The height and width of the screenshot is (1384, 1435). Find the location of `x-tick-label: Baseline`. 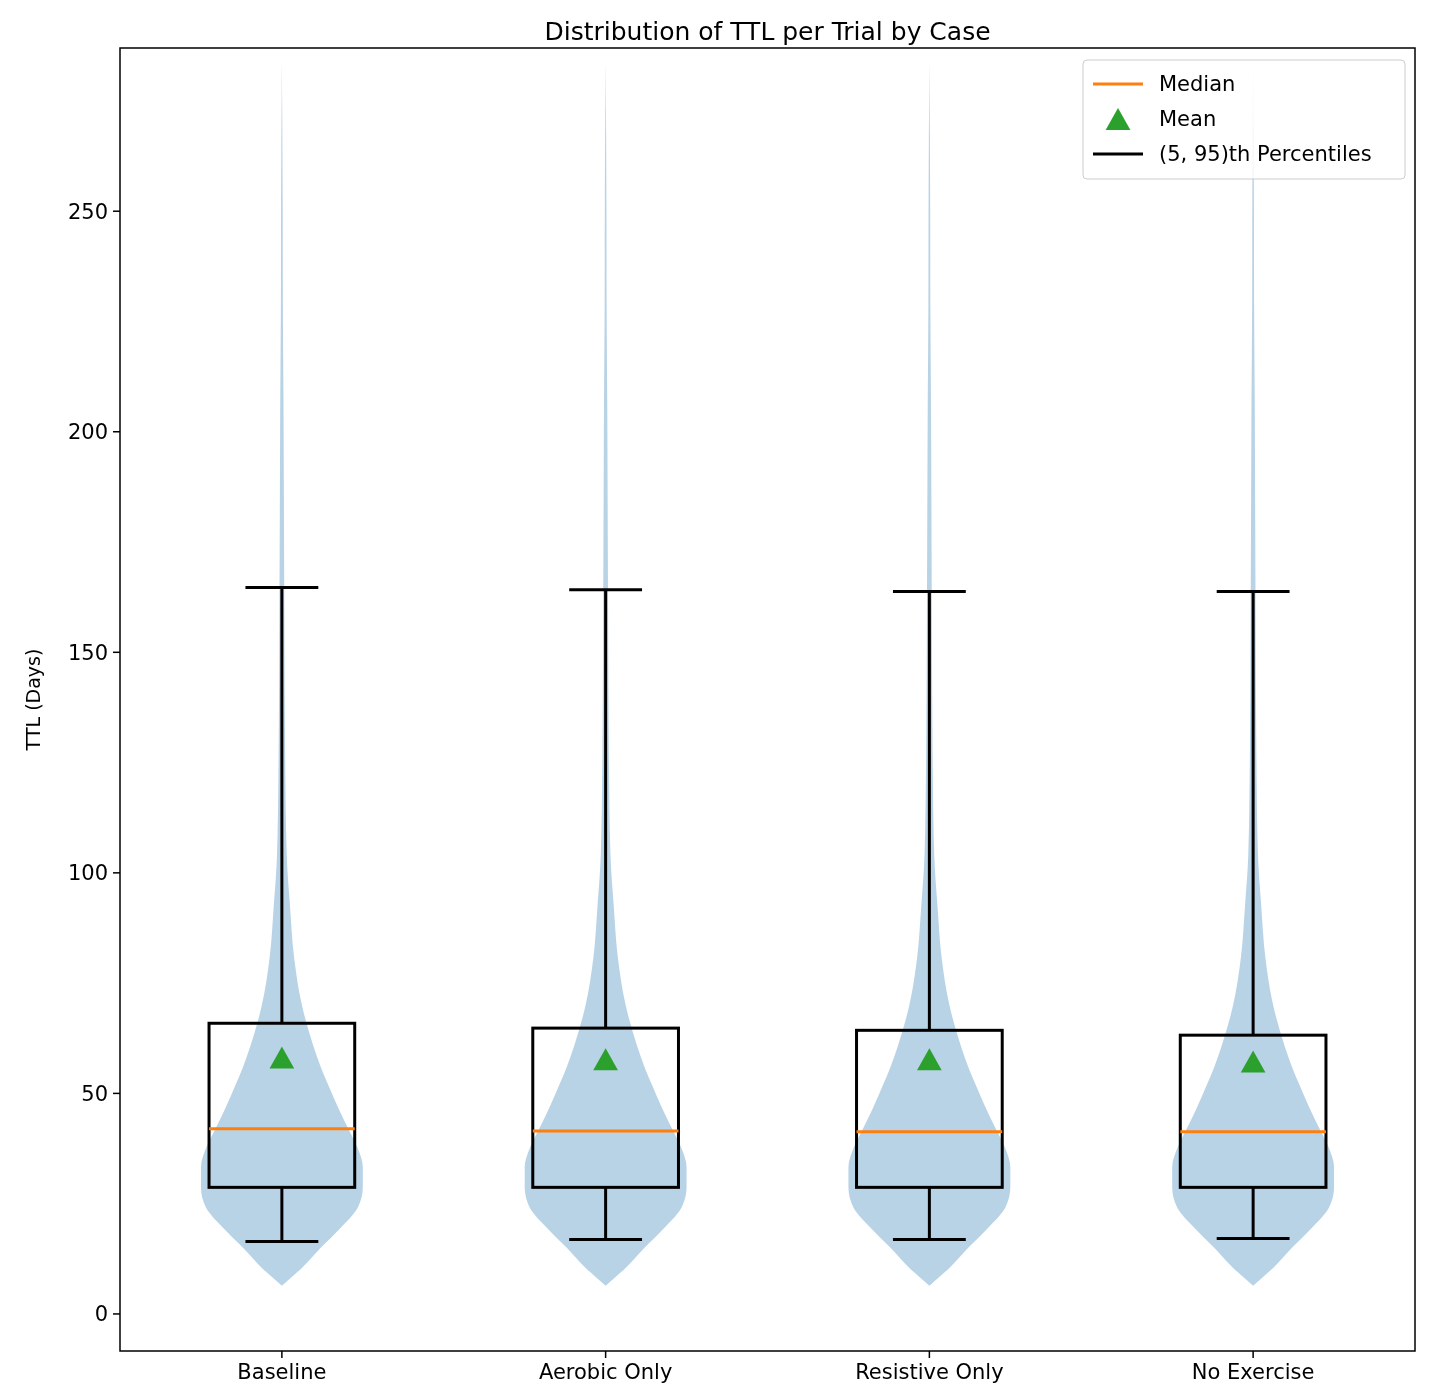

x-tick-label: Baseline is located at coordinates (282, 1372).